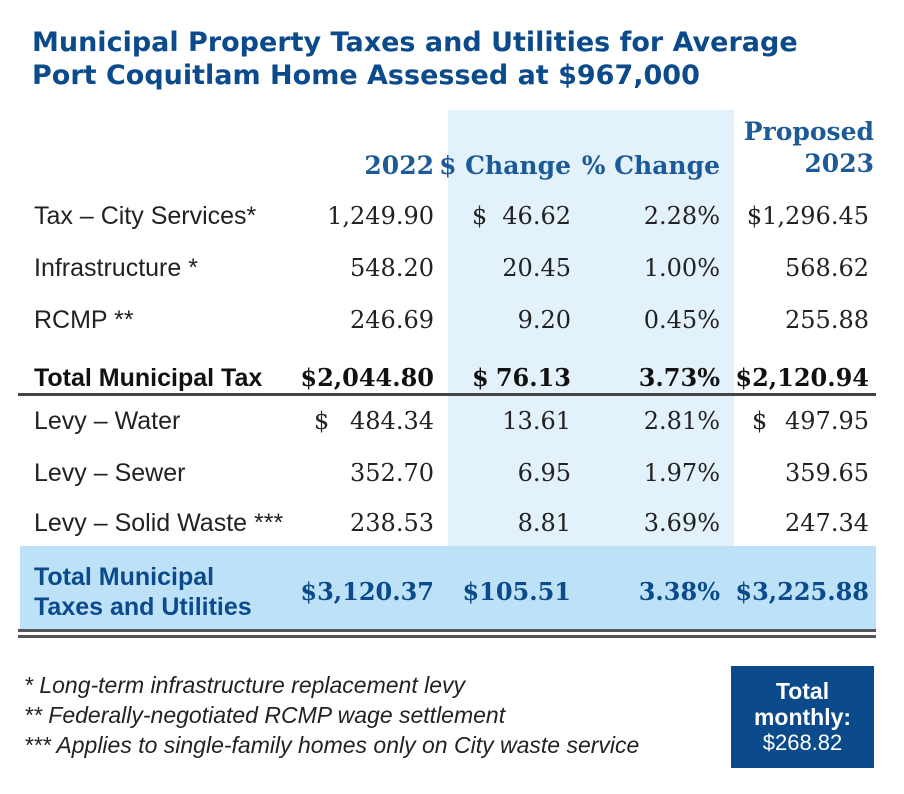 This screenshot has width=904, height=794. What do you see at coordinates (827, 523) in the screenshot?
I see `value-2023: 247.34` at bounding box center [827, 523].